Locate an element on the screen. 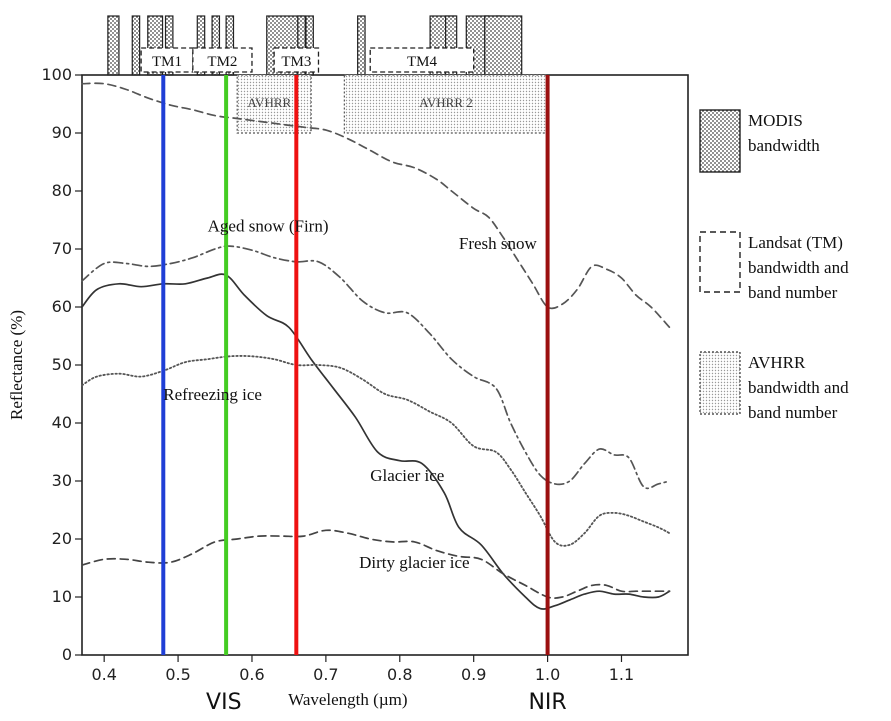 The image size is (891, 721). y-tick-label-100: 100 is located at coordinates (56, 74).